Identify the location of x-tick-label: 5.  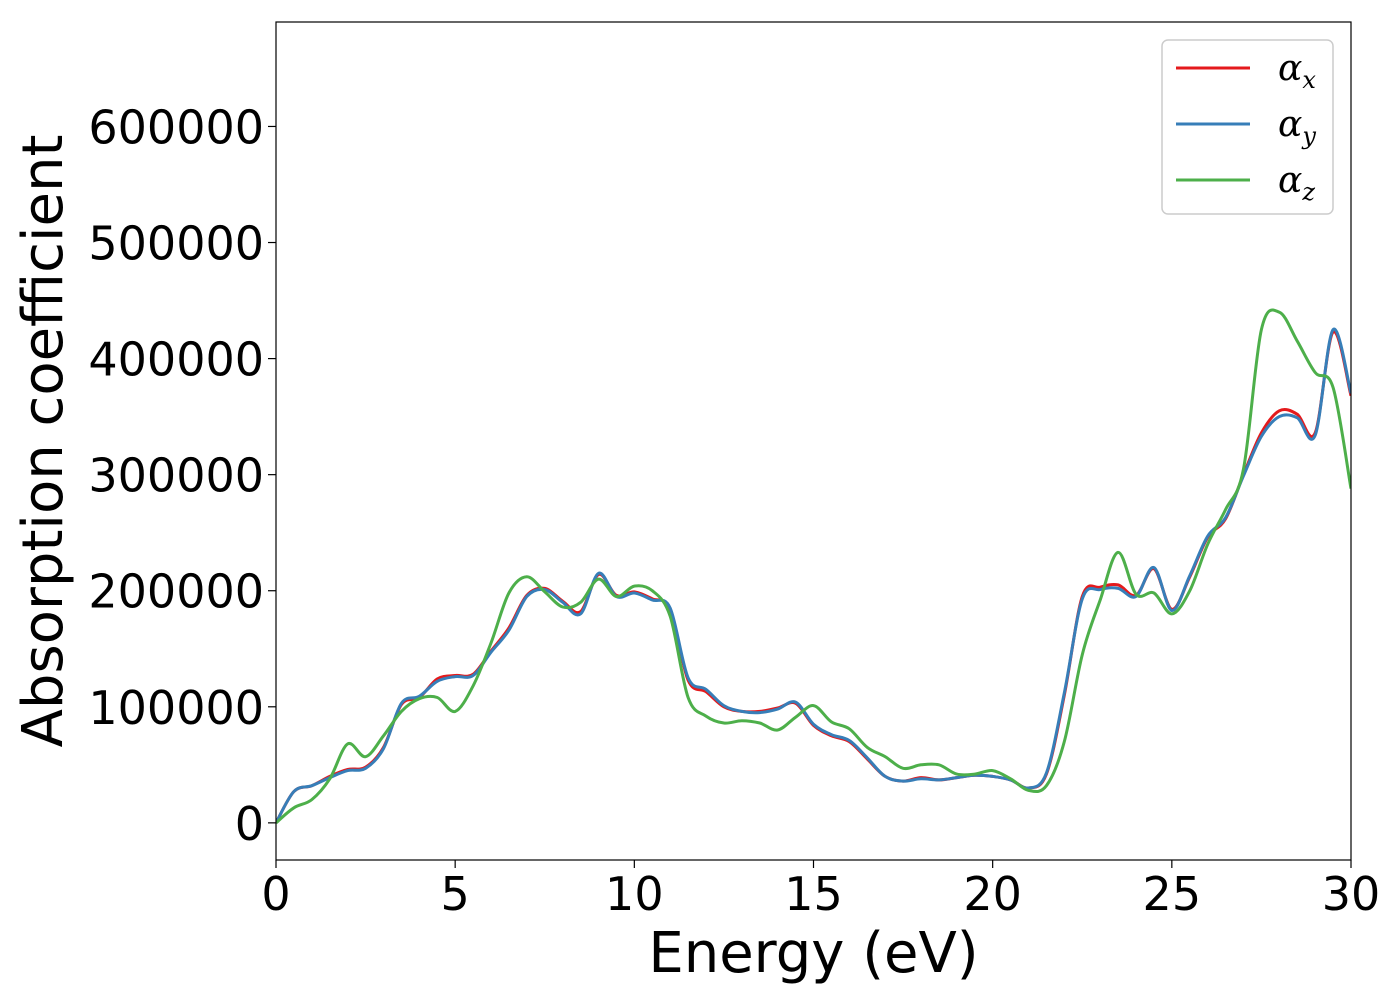
(455, 894).